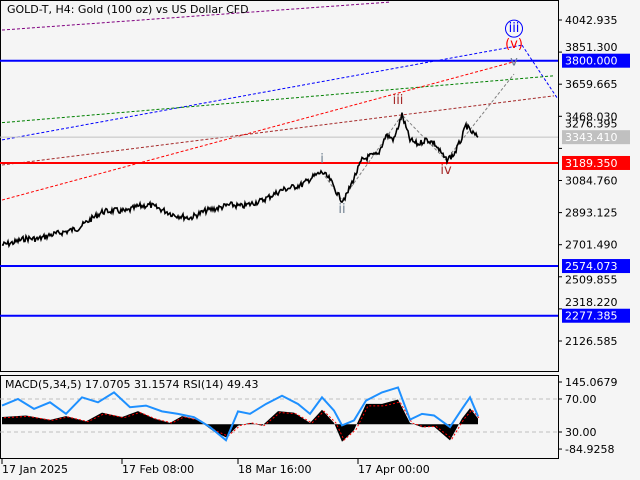 This screenshot has width=640, height=480. I want to click on y-tick-label: 3084.760, so click(591, 180).